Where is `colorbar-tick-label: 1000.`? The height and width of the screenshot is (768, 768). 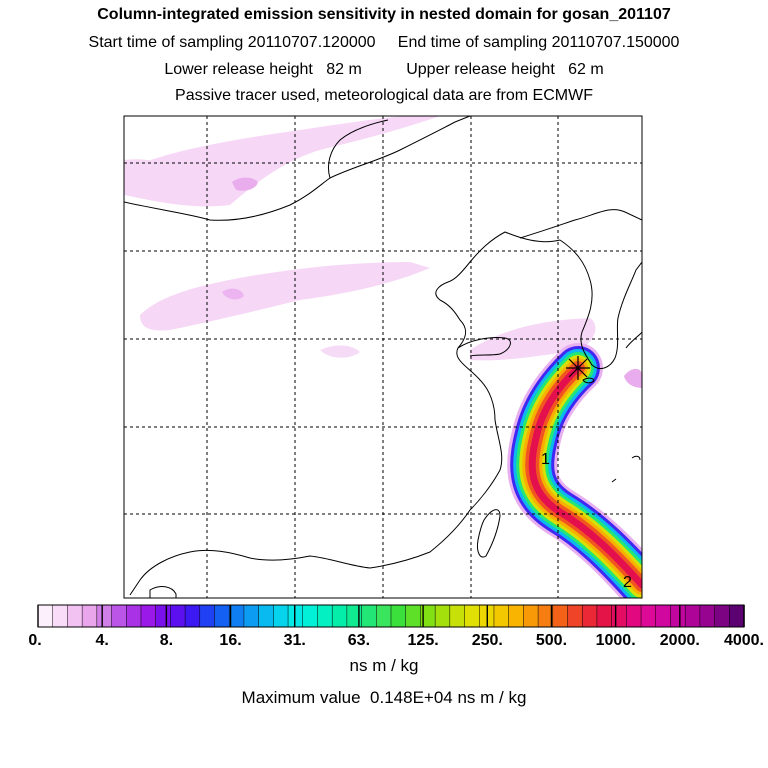
colorbar-tick-label: 1000. is located at coordinates (616, 640).